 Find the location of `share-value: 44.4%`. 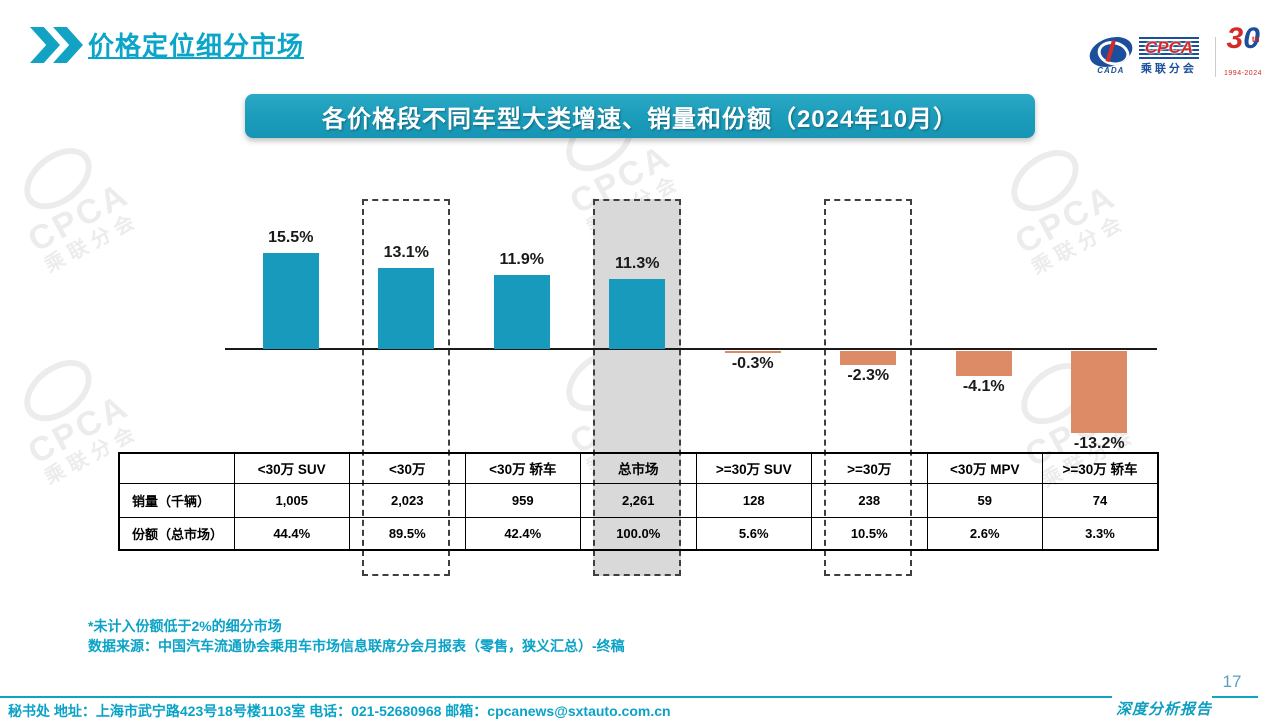

share-value: 44.4% is located at coordinates (291, 533).